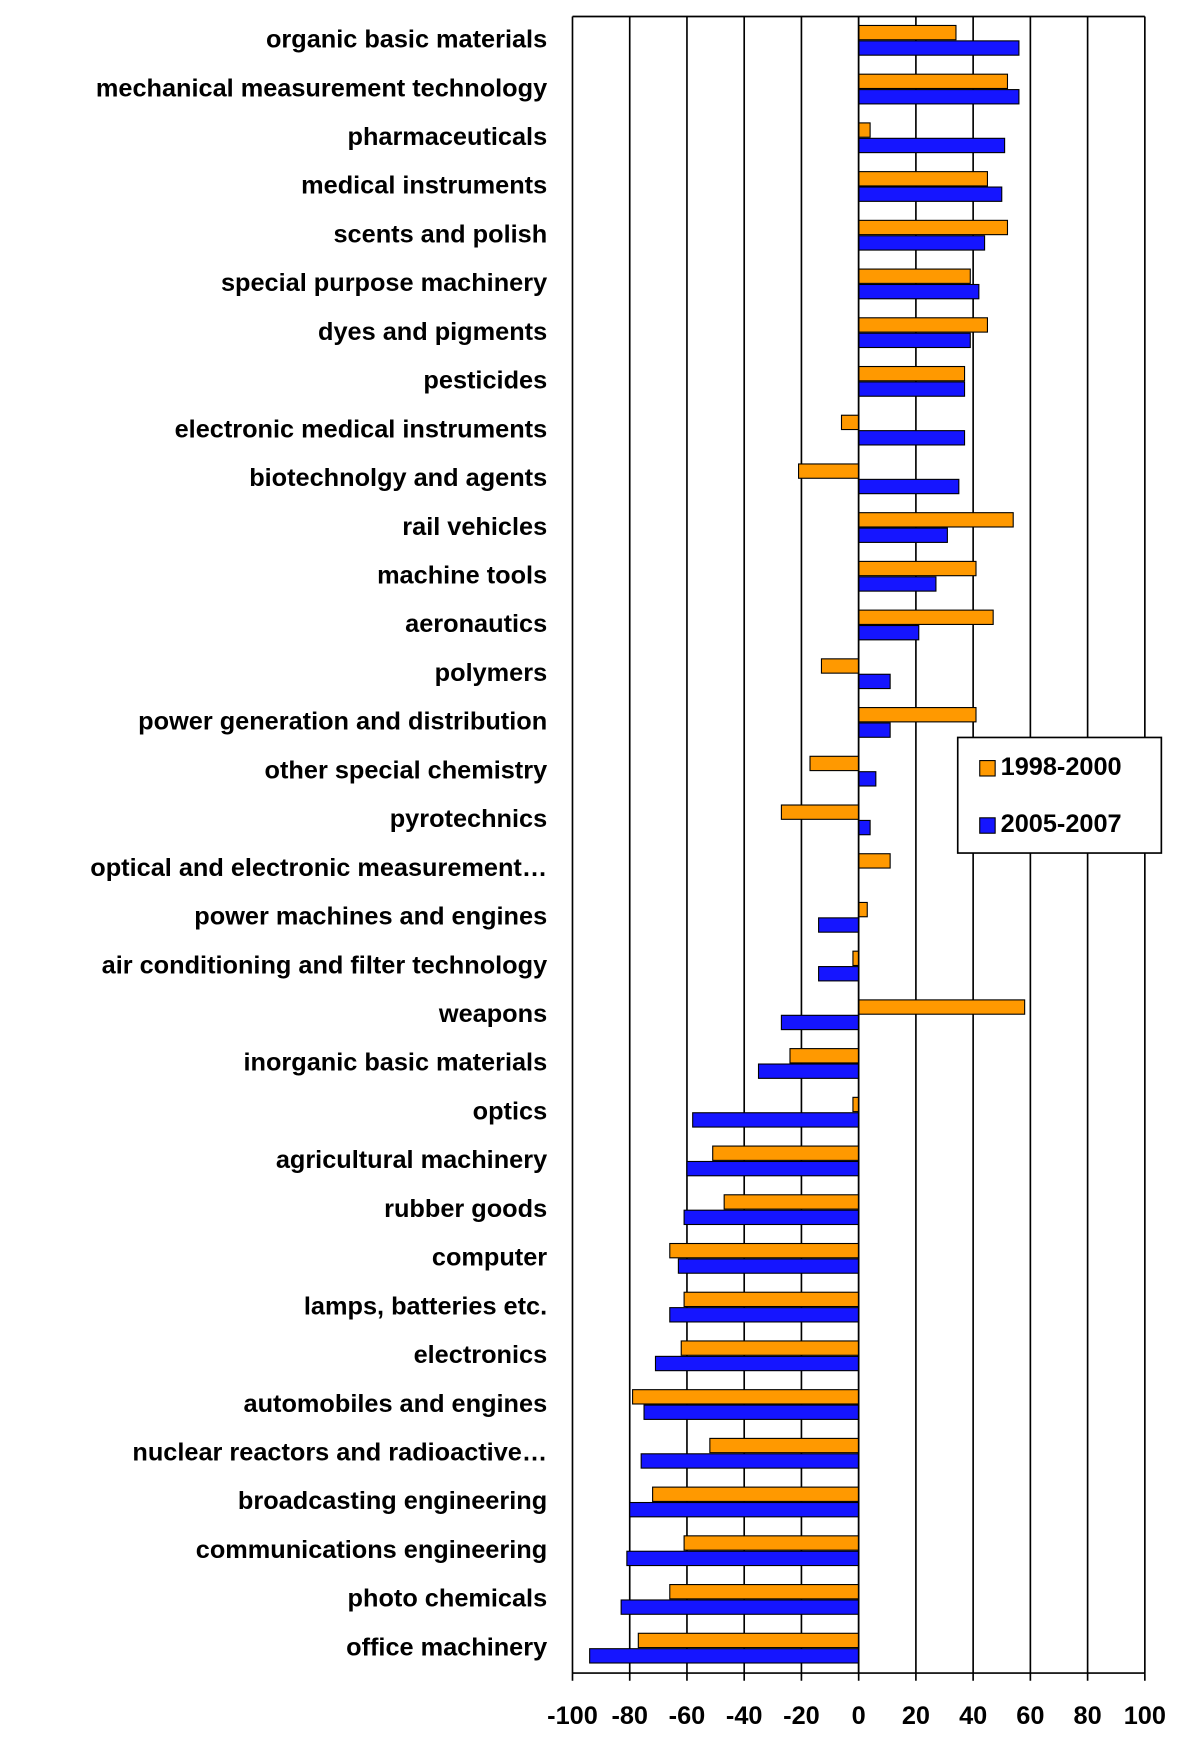  I want to click on y-tick-label: automobiles and engines, so click(396, 1404).